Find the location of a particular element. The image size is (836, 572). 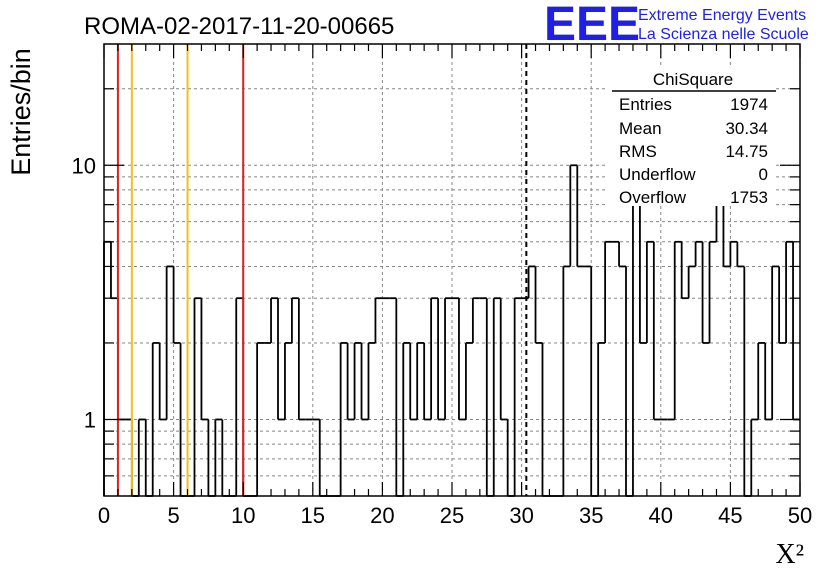

stats-value-underflow: 0 is located at coordinates (763, 174).